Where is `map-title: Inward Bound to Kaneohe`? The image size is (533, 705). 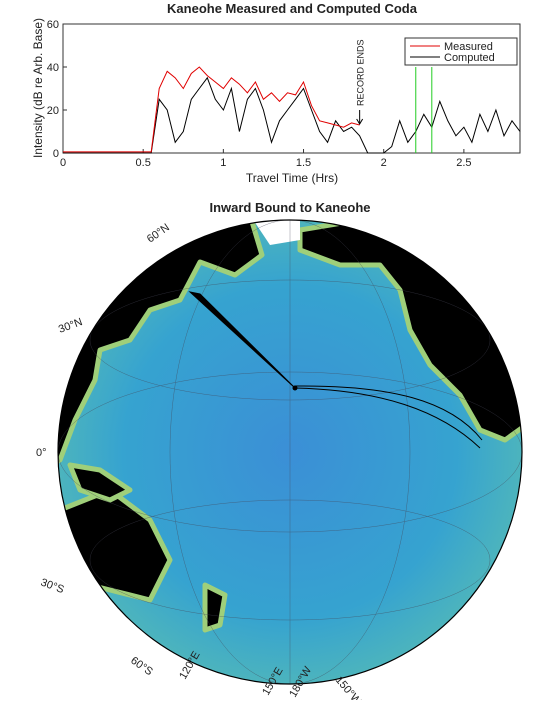 map-title: Inward Bound to Kaneohe is located at coordinates (289, 207).